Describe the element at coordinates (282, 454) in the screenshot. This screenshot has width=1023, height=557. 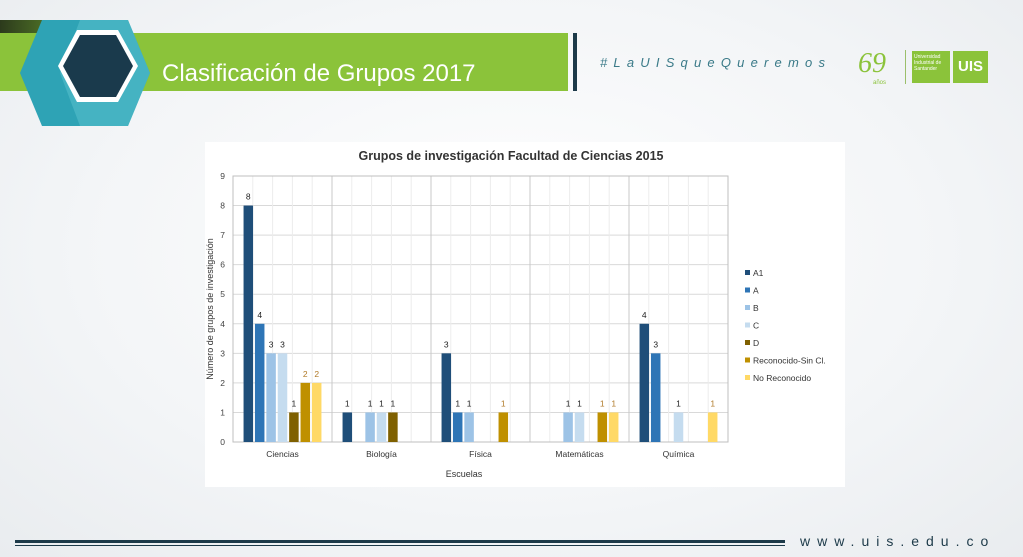
I see `x-tick-label: Ciencias` at that location.